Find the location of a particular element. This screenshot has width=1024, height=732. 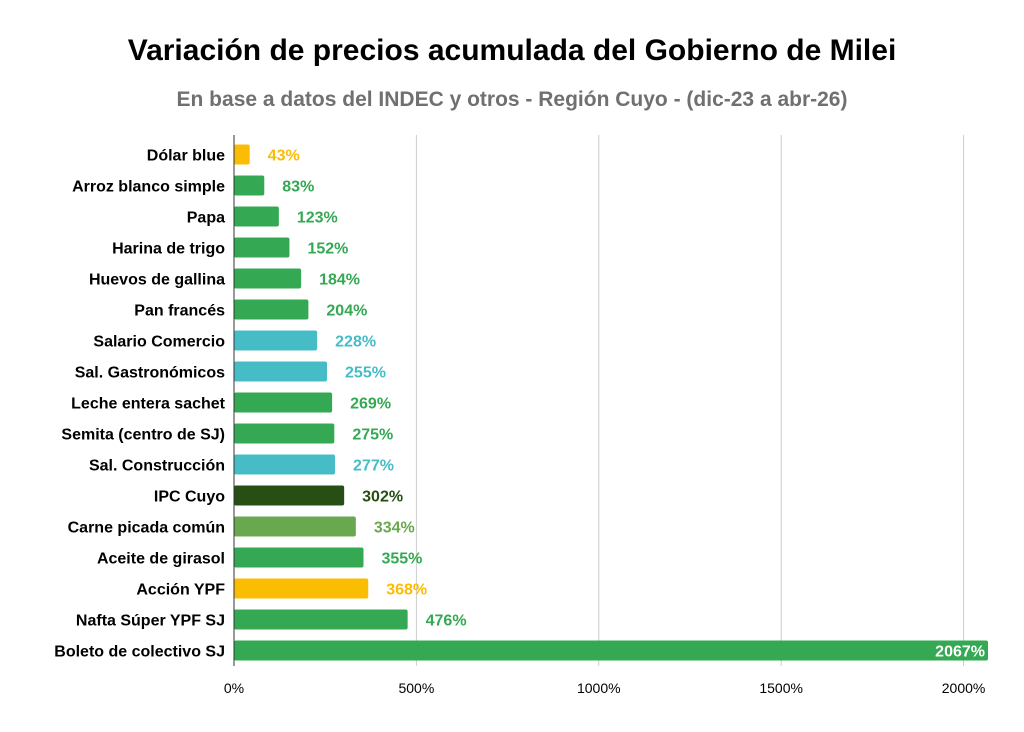

value-label: 123% is located at coordinates (317, 218).